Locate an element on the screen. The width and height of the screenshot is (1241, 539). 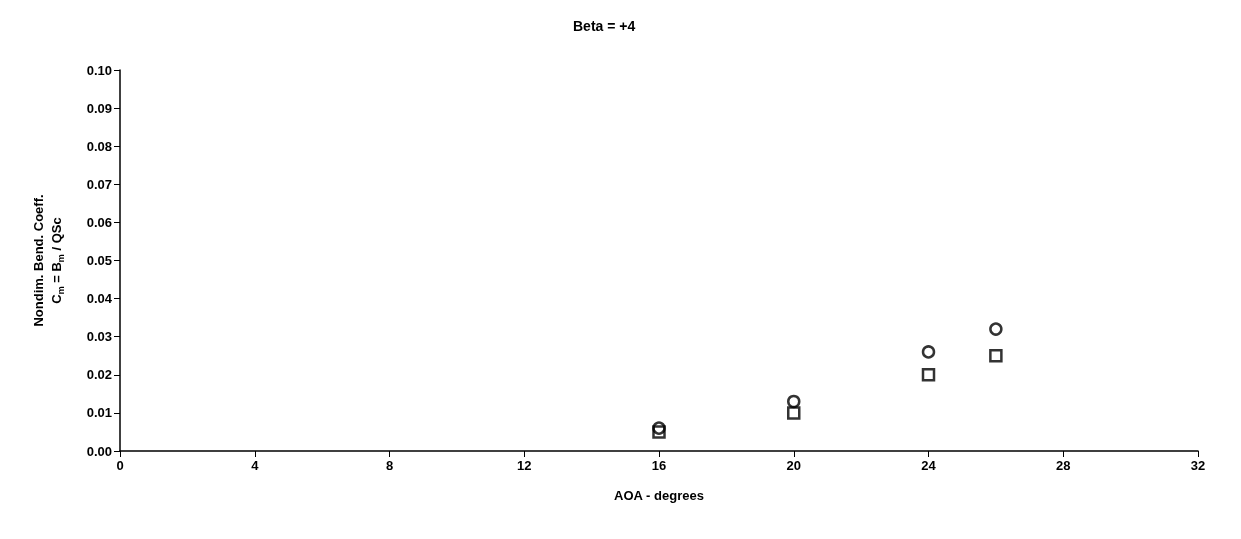
x-tick-label: 28 is located at coordinates (1063, 465).